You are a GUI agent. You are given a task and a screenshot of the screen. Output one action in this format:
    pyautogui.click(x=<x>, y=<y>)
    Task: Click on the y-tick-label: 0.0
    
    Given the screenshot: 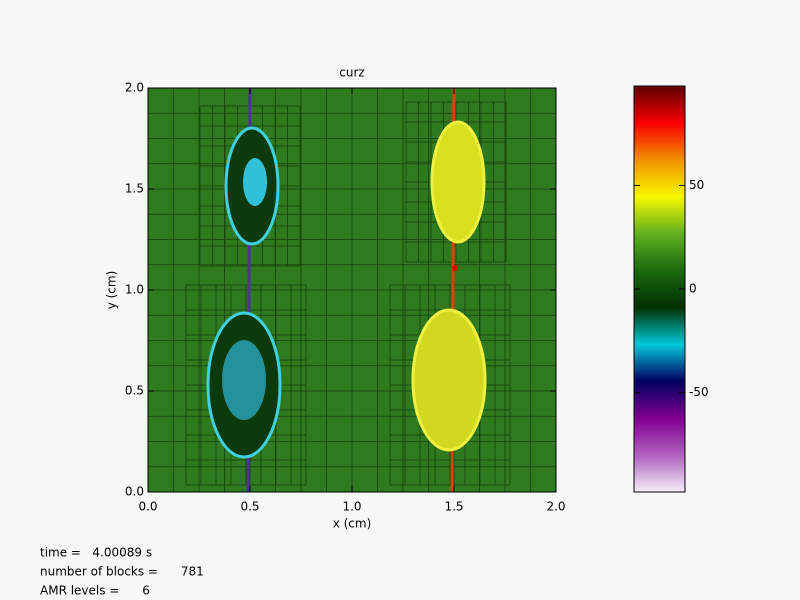 What is the action you would take?
    pyautogui.click(x=134, y=492)
    